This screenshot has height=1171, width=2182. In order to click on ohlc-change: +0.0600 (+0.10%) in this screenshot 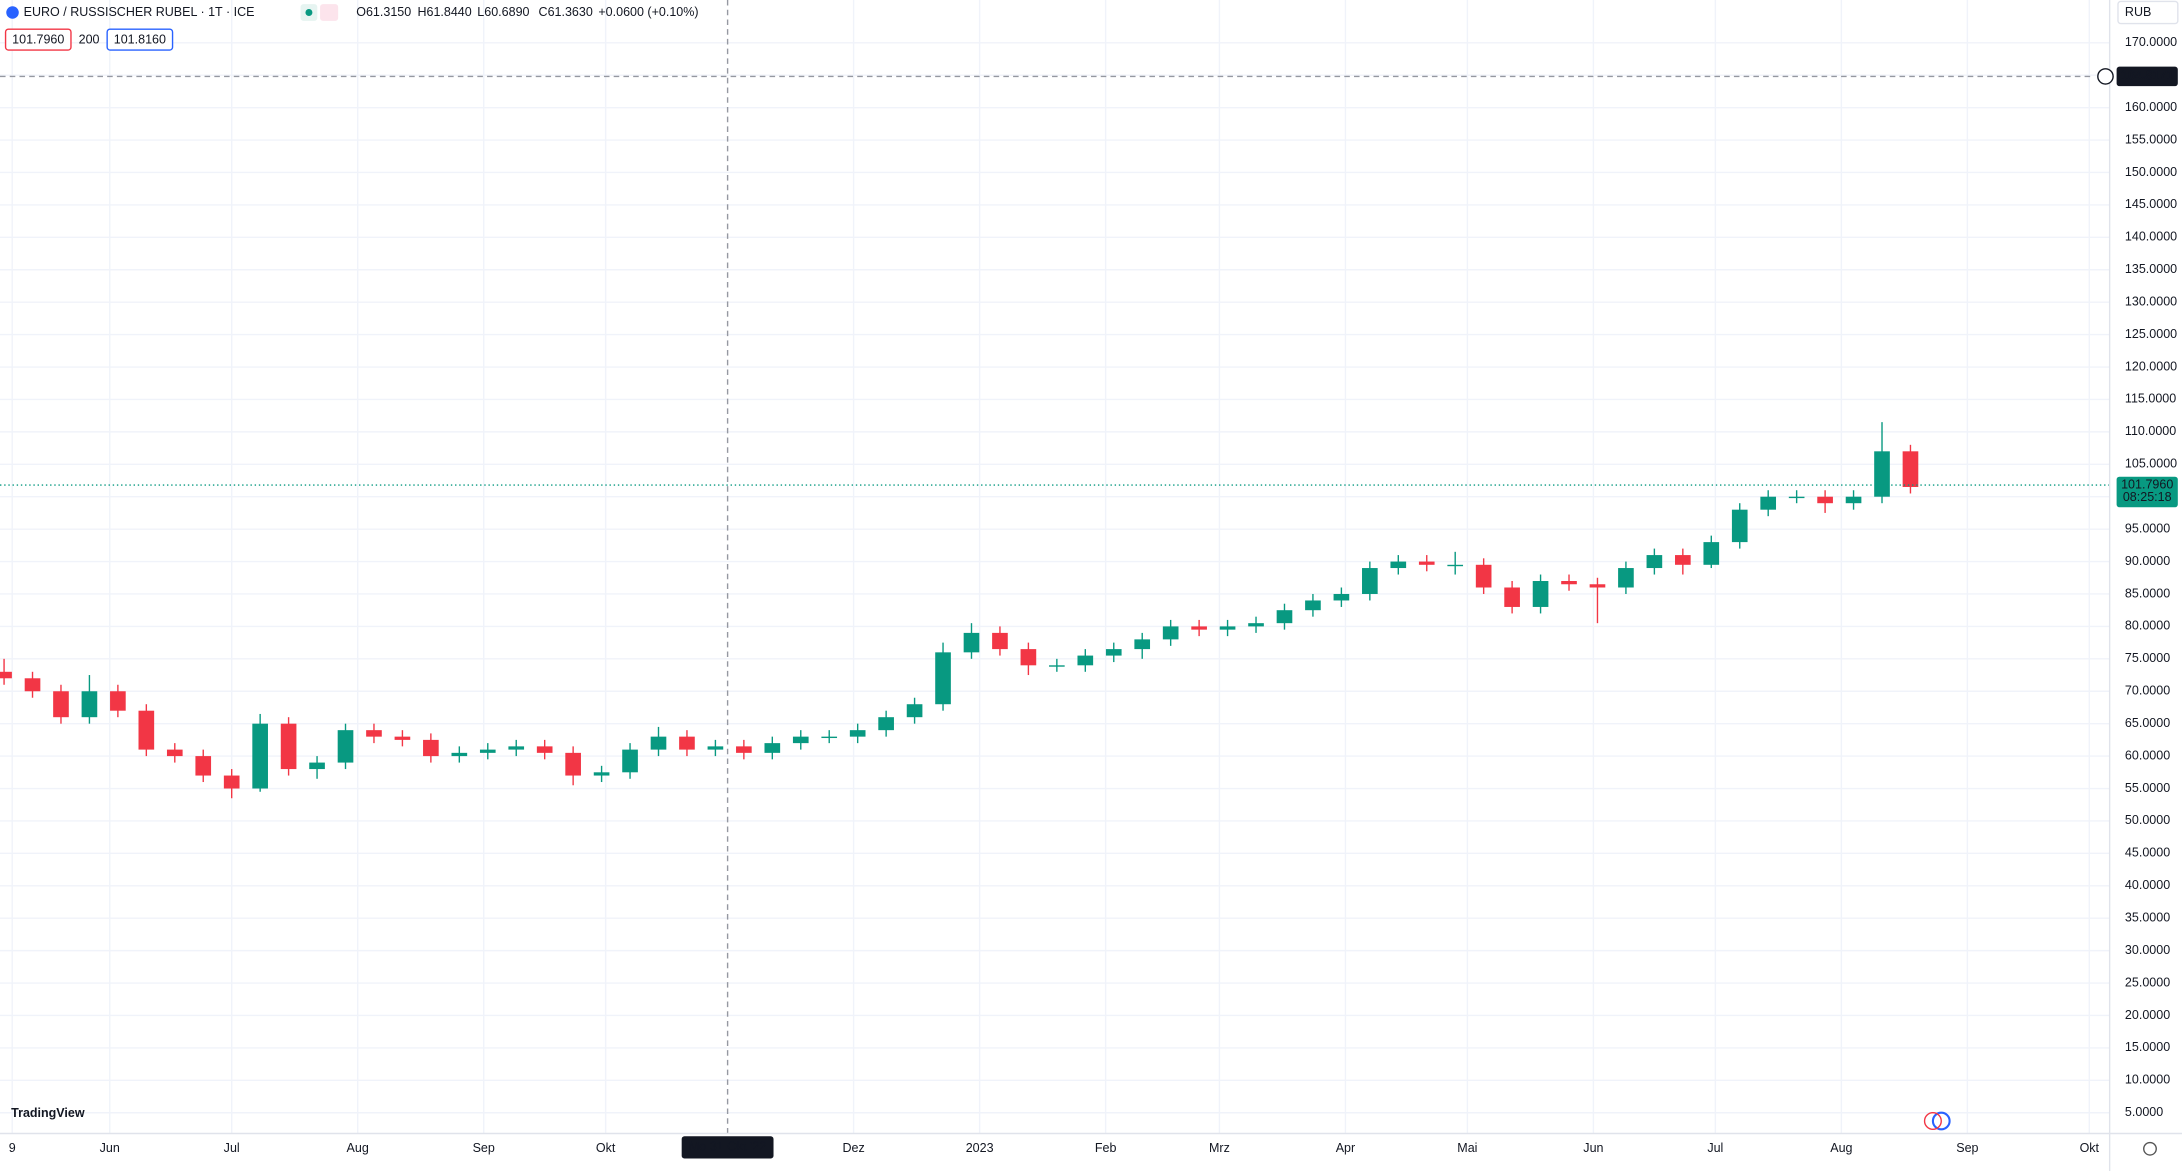, I will do `click(648, 12)`.